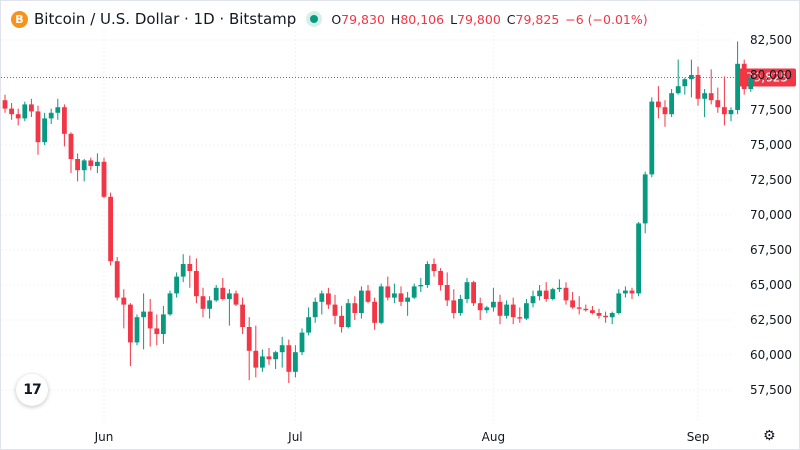 The image size is (800, 450). Describe the element at coordinates (422, 19) in the screenshot. I see `ohlc-high-value: 80,106` at that location.